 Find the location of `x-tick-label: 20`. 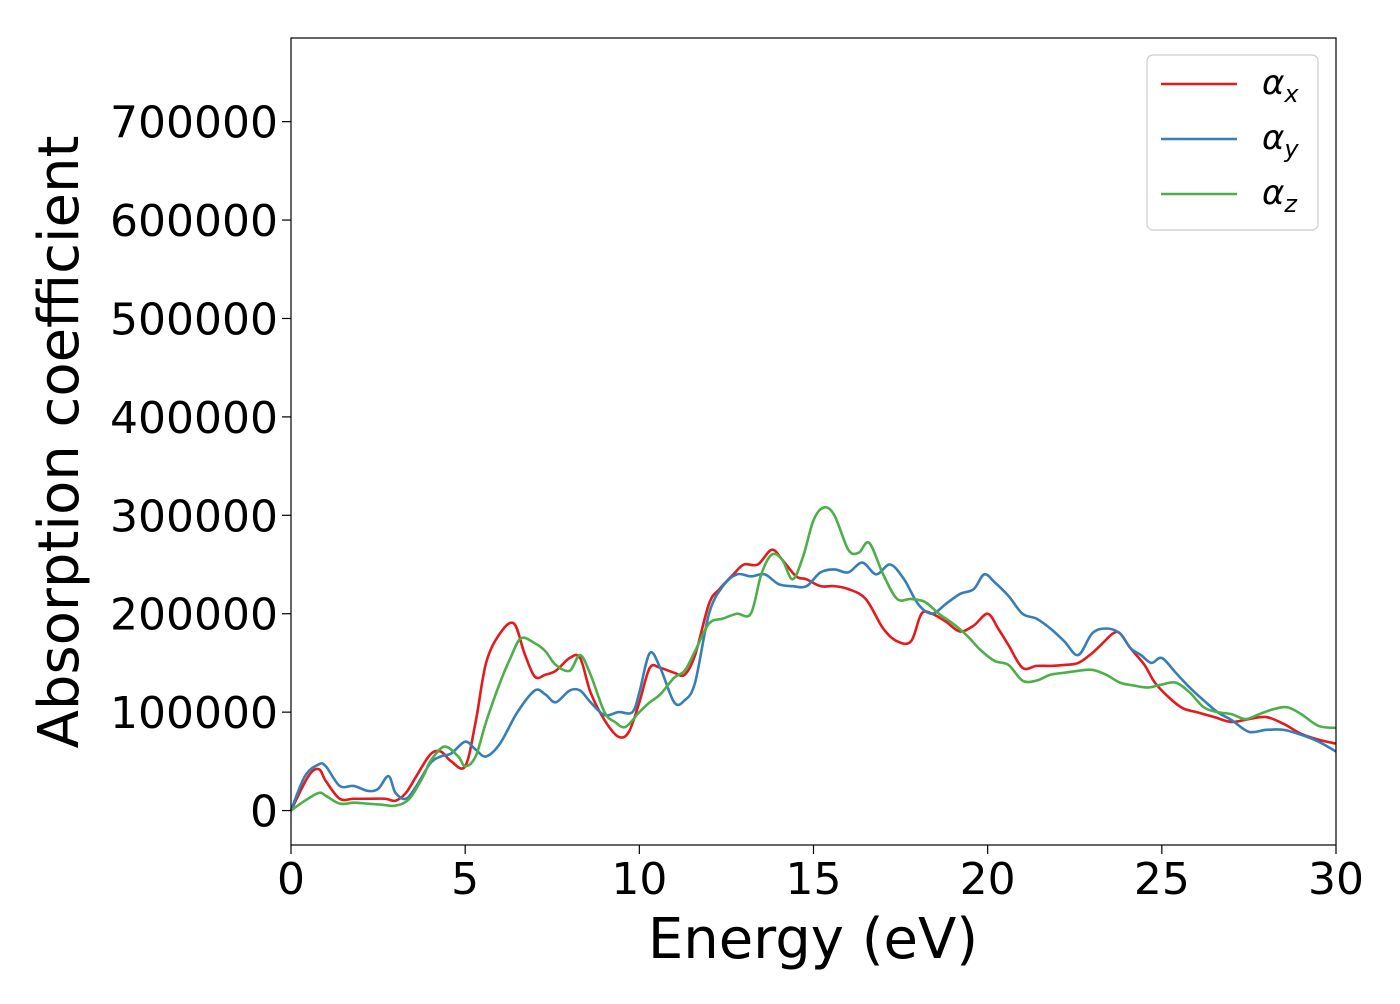

x-tick-label: 20 is located at coordinates (988, 879).